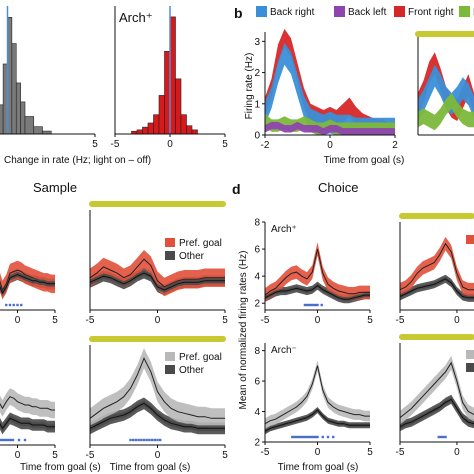 This screenshot has height=474, width=474. Describe the element at coordinates (317, 272) in the screenshot. I see `choice-top-left-pref-line` at that location.